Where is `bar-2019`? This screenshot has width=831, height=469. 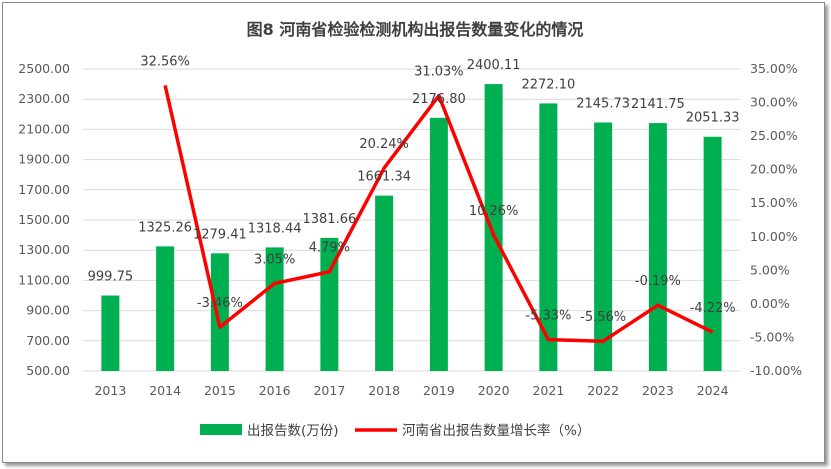
bar-2019 is located at coordinates (438, 244).